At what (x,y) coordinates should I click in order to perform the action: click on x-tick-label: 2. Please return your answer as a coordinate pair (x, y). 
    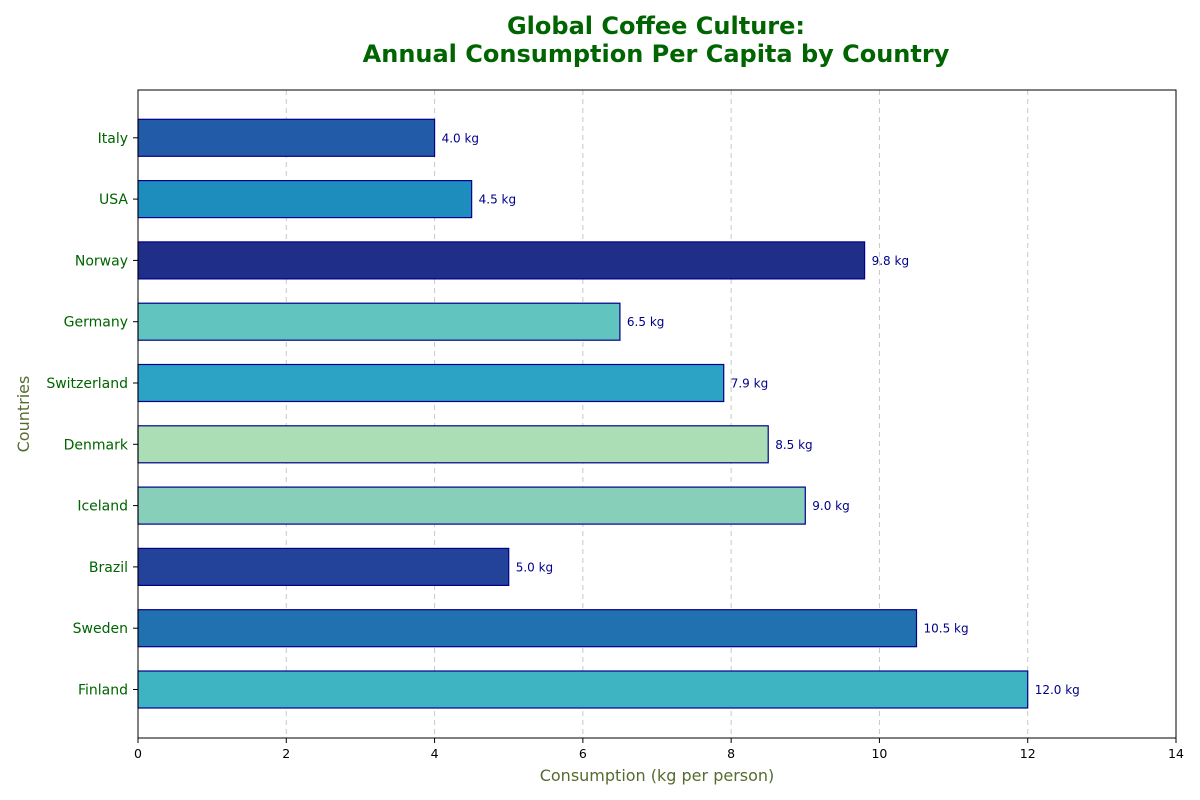
    Looking at the image, I should click on (286, 753).